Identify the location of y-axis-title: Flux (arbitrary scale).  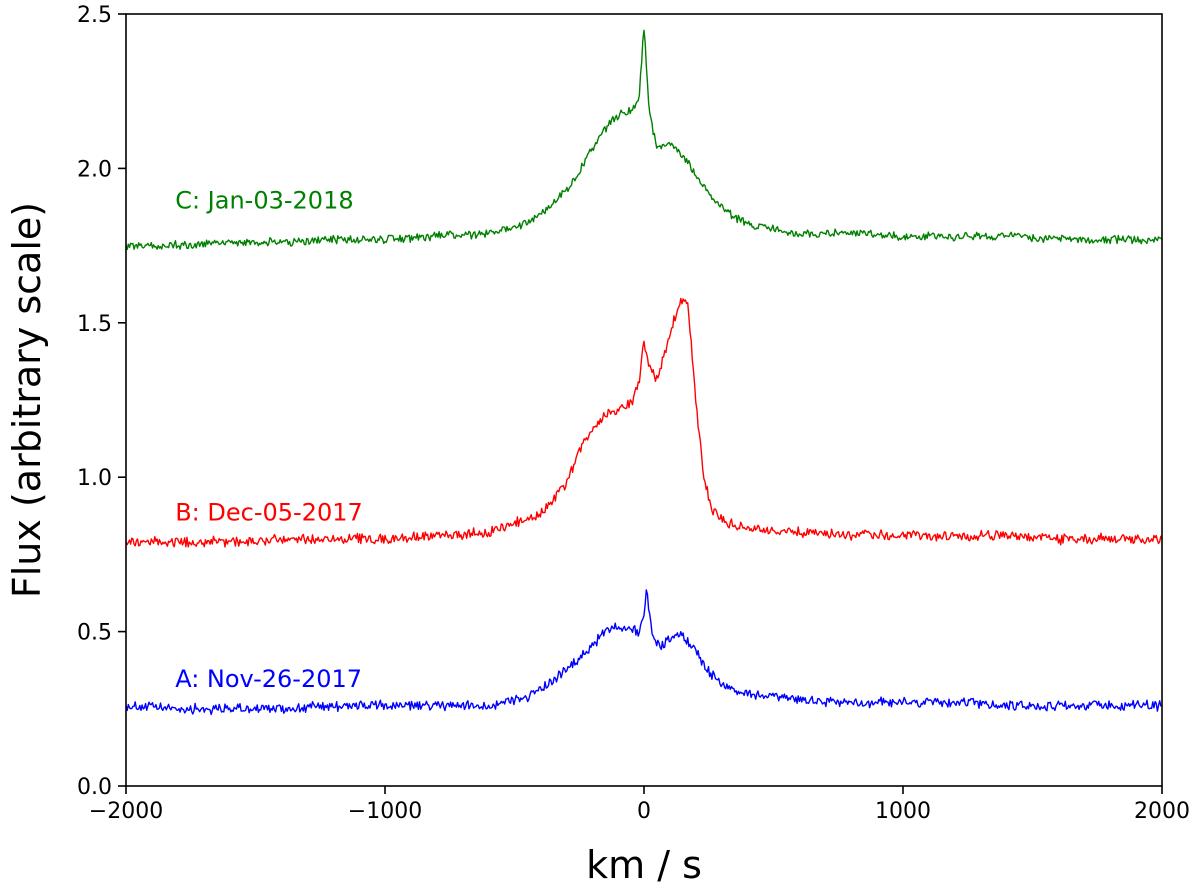
(27, 400).